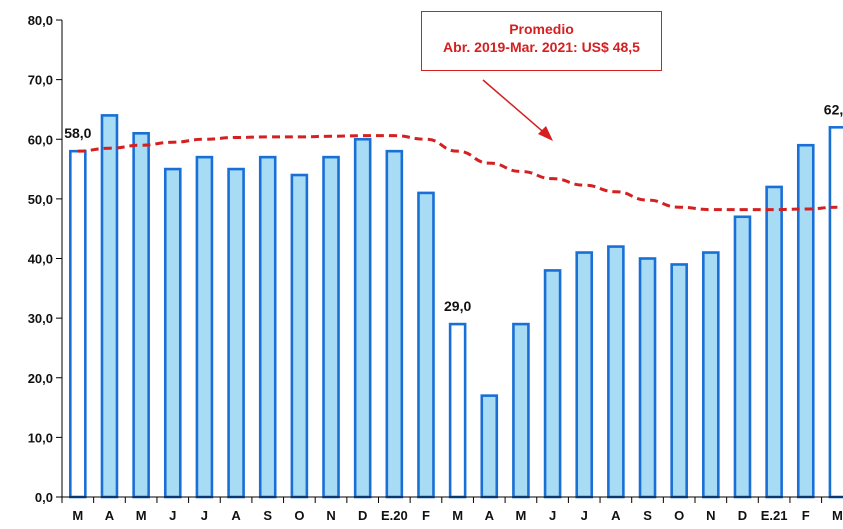  I want to click on average-line, so click(457, 173).